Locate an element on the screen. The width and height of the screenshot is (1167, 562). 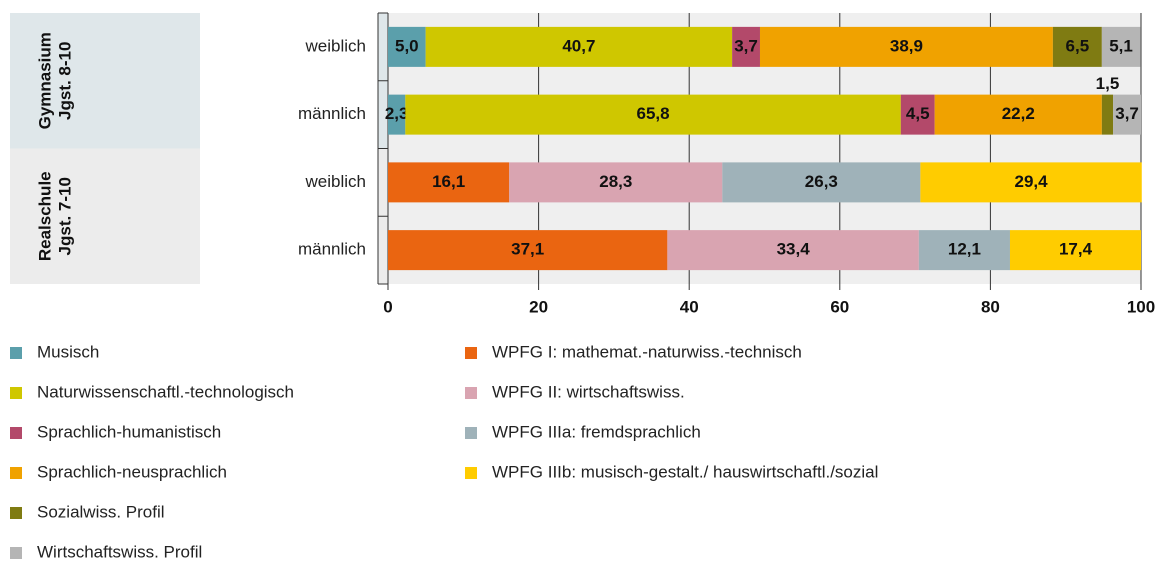
x-tick-label: 100 is located at coordinates (1141, 306).